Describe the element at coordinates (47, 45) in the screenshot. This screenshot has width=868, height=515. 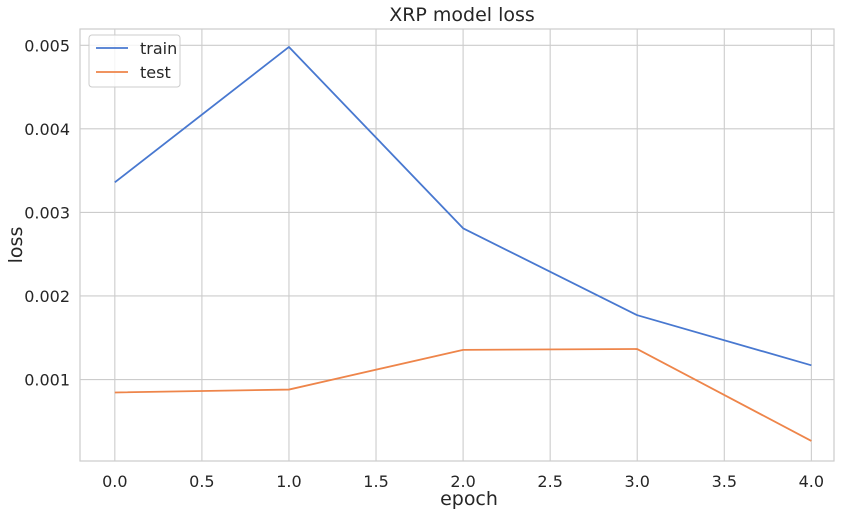
I see `y-tick-label: 0.005` at that location.